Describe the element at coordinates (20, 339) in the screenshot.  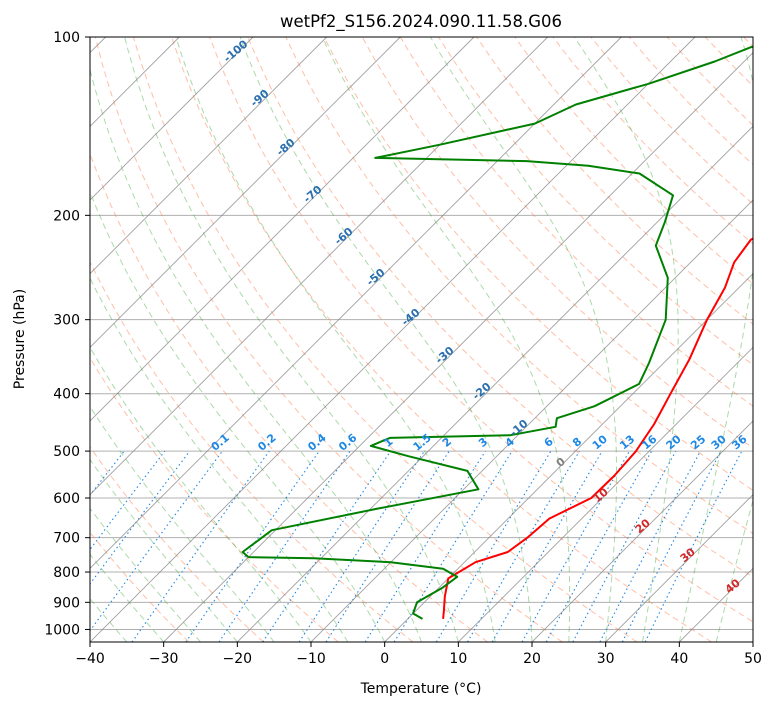
I see `y-axis-title: Pressure (hPa)` at that location.